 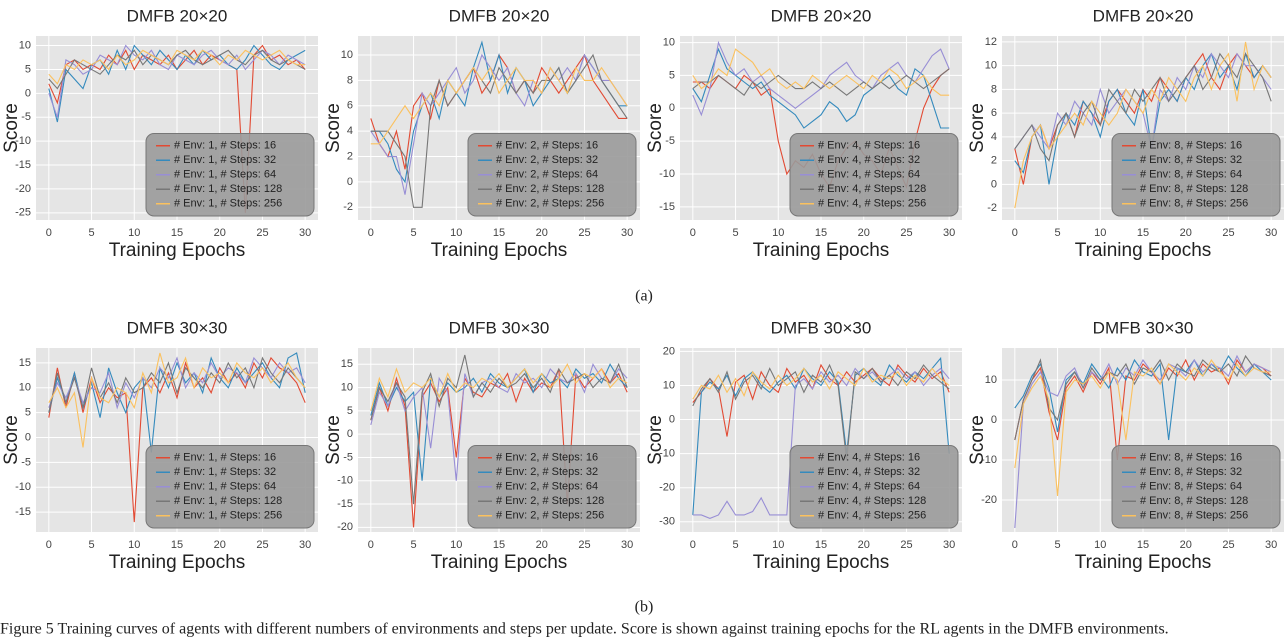 What do you see at coordinates (350, 411) in the screenshot?
I see `y-tick-label: 5` at bounding box center [350, 411].